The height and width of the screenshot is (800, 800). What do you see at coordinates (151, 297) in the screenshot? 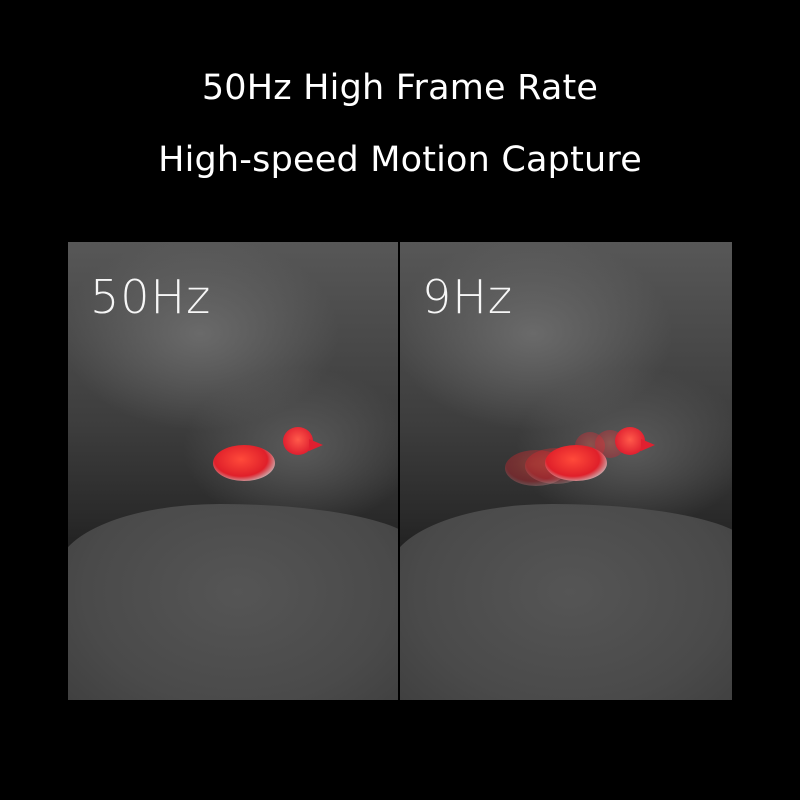
I see `frame-rate-label: 50Hz` at bounding box center [151, 297].